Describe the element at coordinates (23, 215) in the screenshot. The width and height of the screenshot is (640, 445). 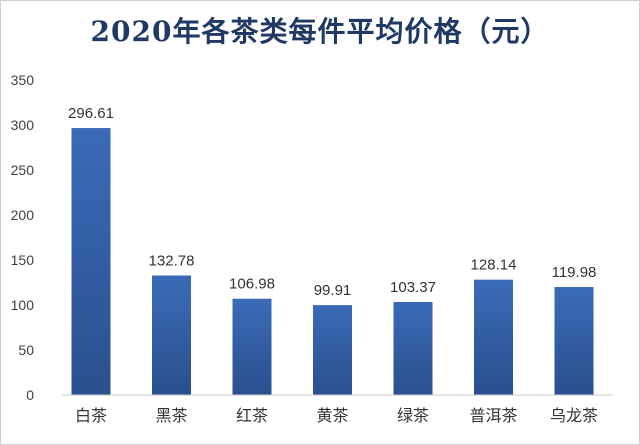
I see `y-tick-label: 200` at that location.